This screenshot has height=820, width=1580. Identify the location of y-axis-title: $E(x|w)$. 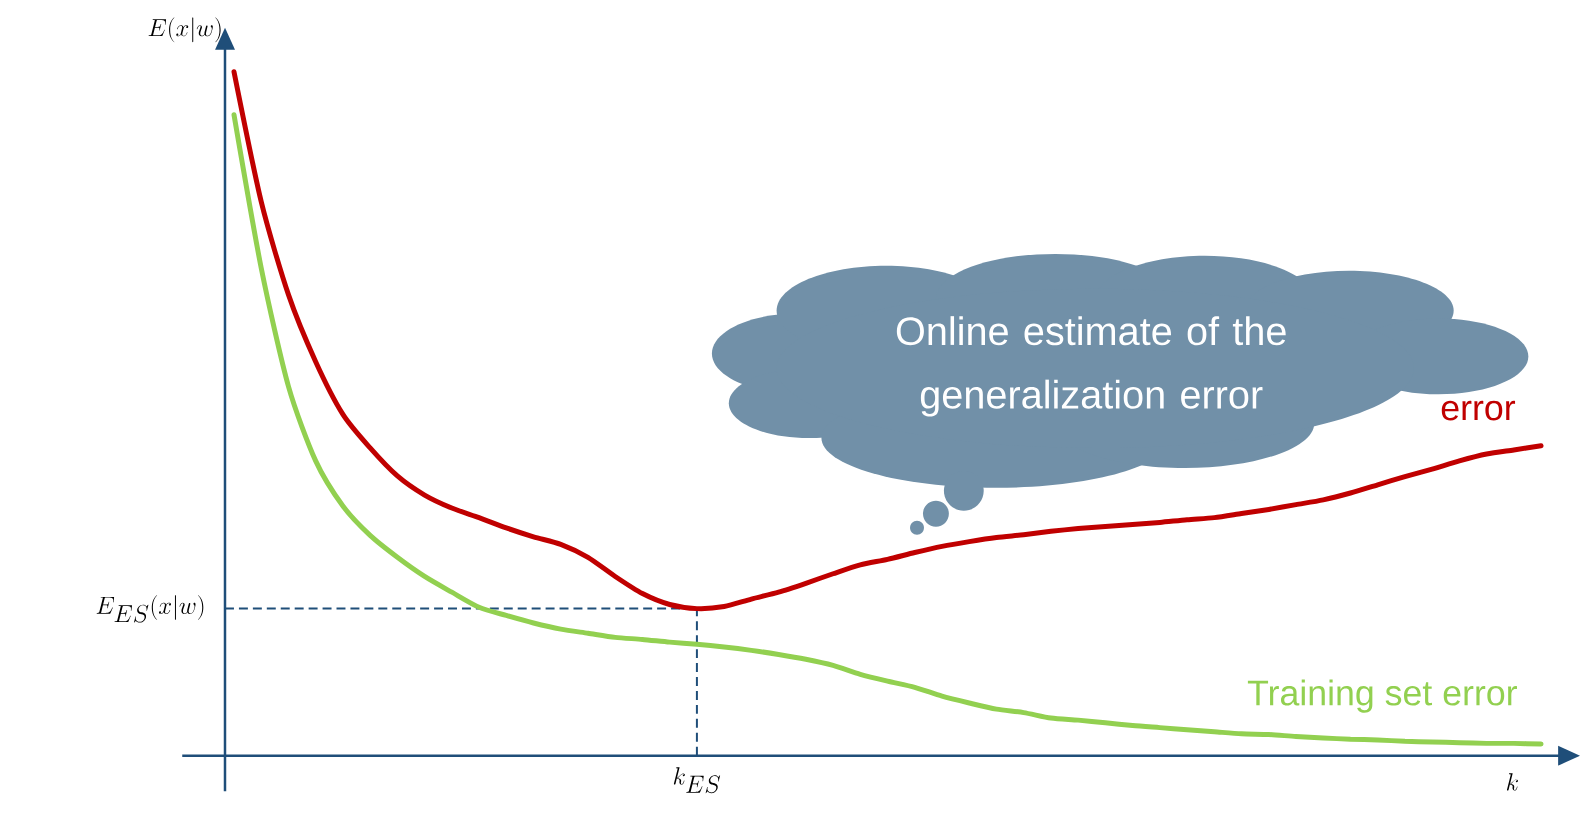
(184, 30).